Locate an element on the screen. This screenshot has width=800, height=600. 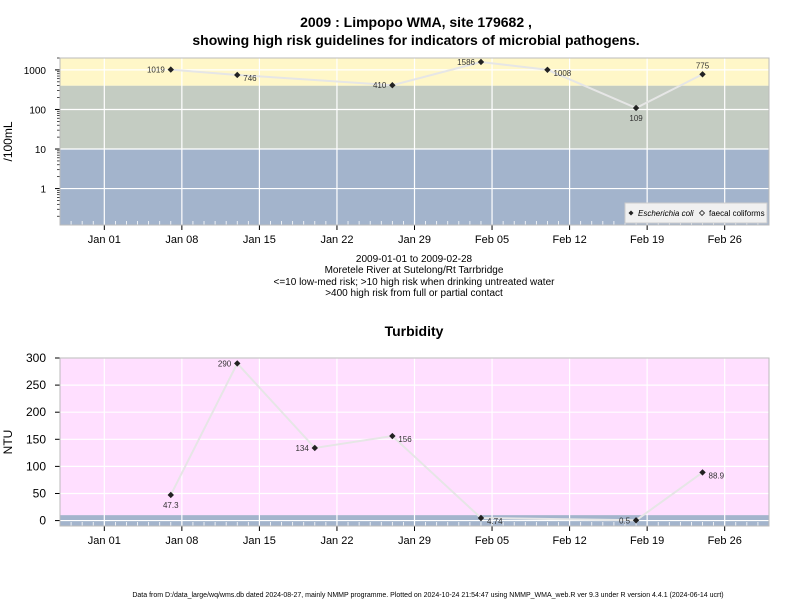
legend-marker-open is located at coordinates (702, 213).